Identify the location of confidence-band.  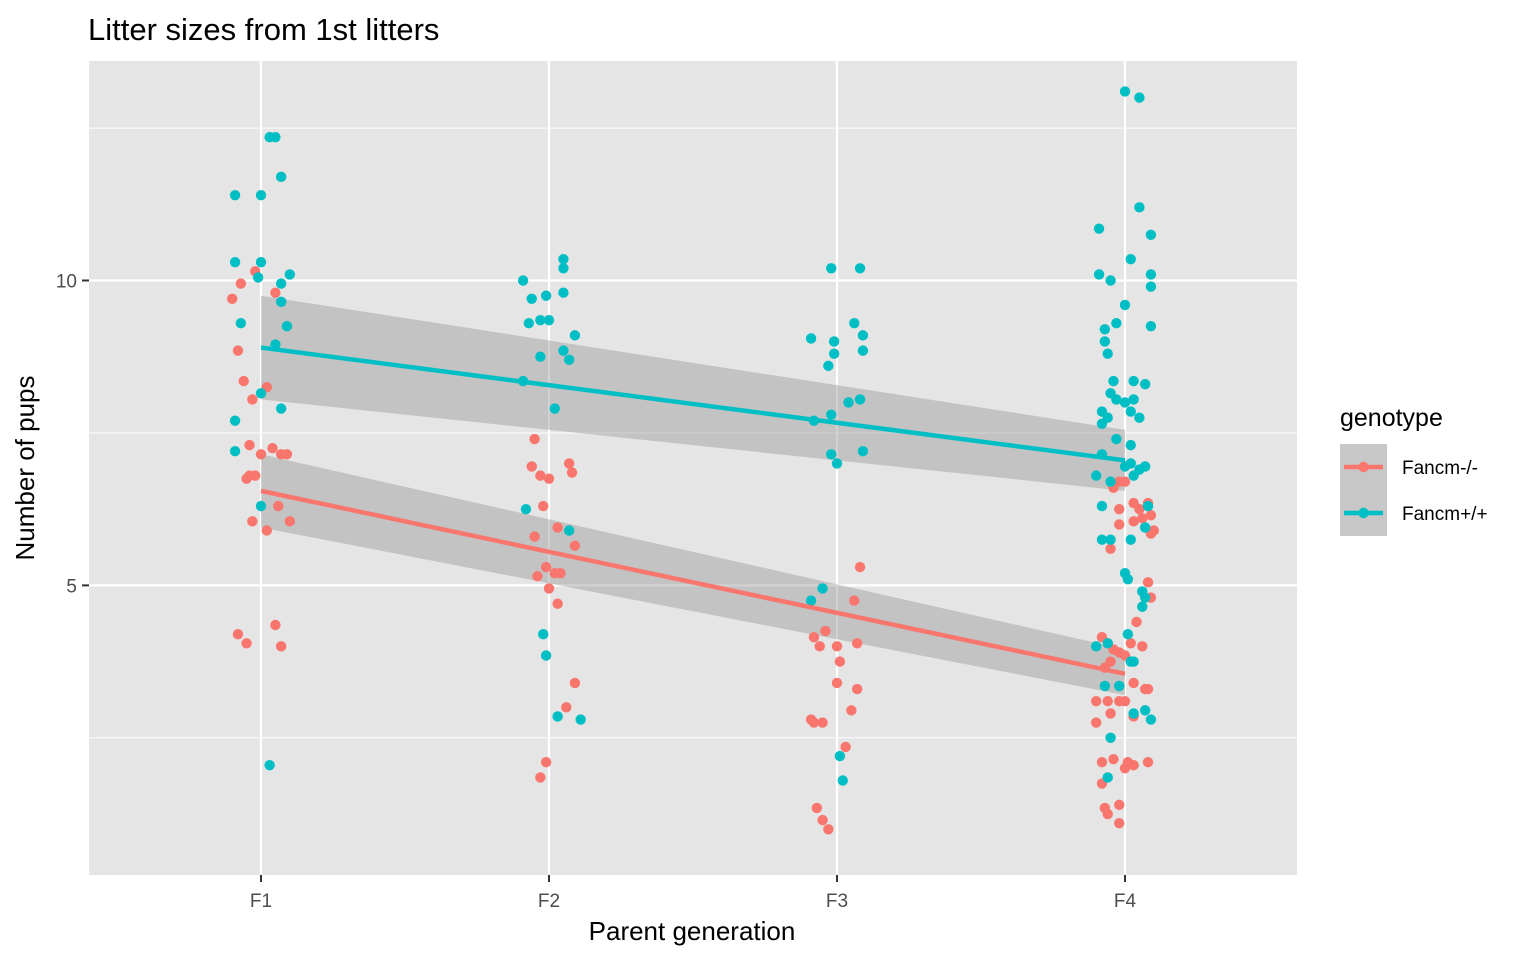
(693, 575).